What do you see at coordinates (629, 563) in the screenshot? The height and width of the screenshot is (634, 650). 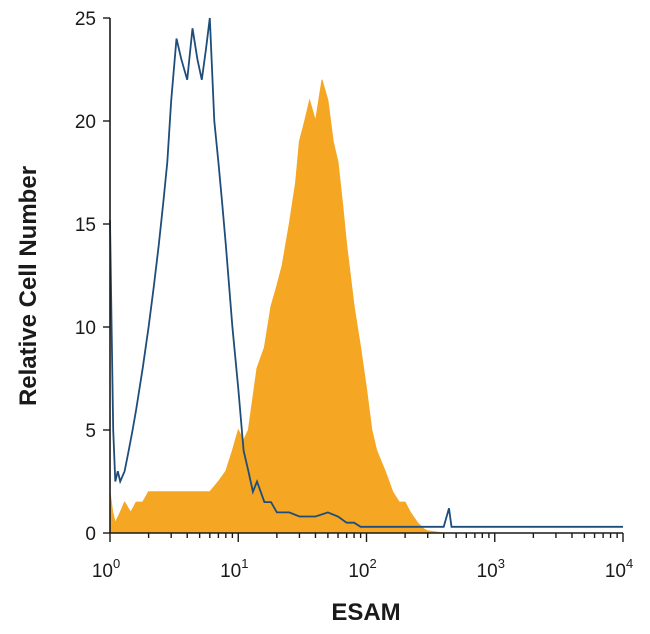 I see `x-tick-exponent: 4` at bounding box center [629, 563].